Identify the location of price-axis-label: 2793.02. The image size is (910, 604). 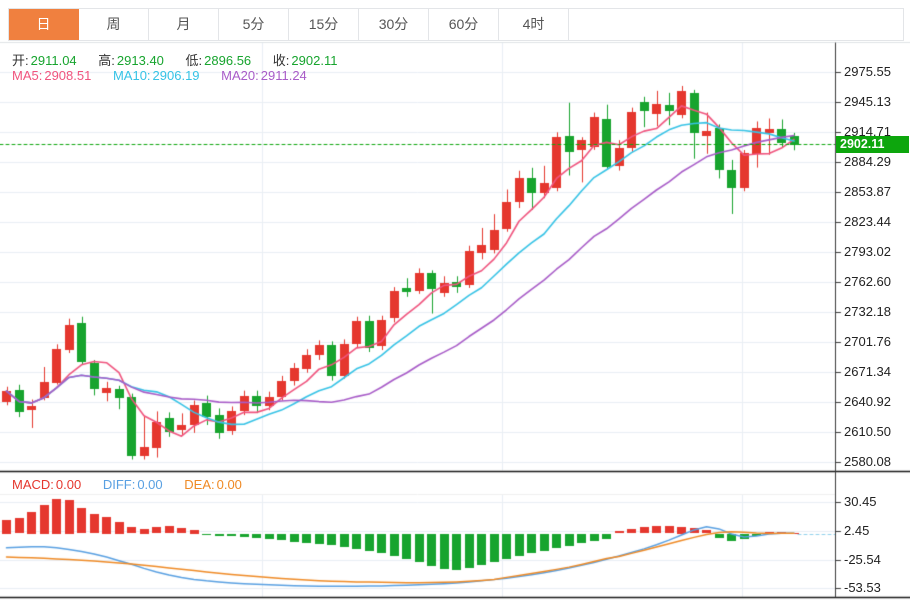
(867, 251).